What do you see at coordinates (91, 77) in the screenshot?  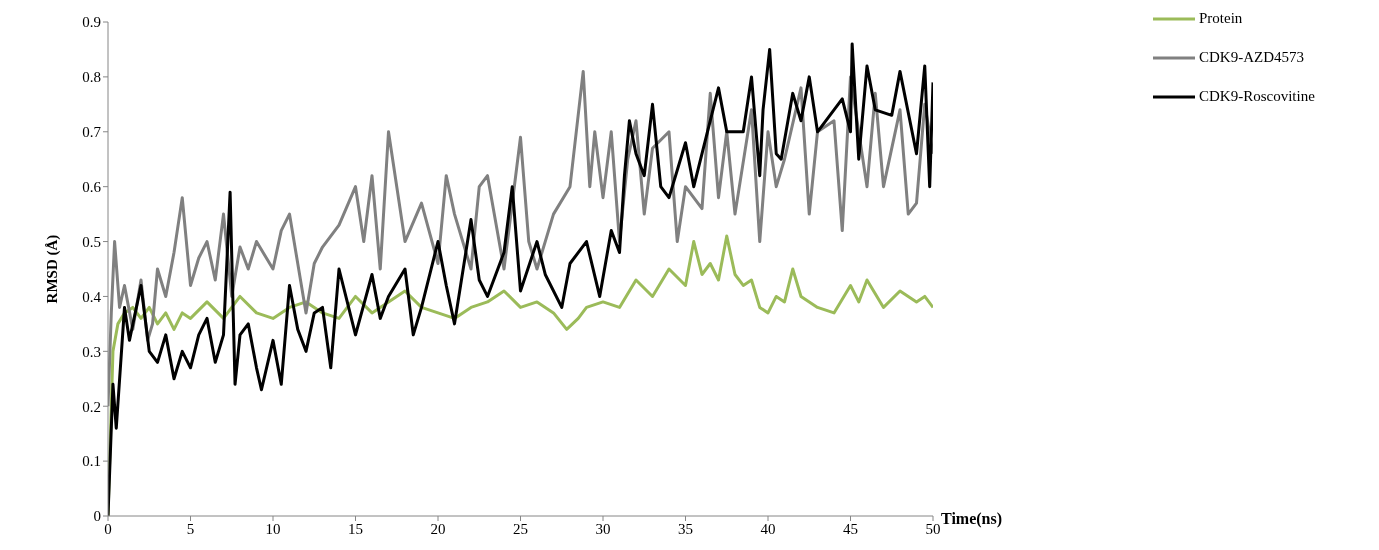 I see `y-tick-label: 0.8` at bounding box center [91, 77].